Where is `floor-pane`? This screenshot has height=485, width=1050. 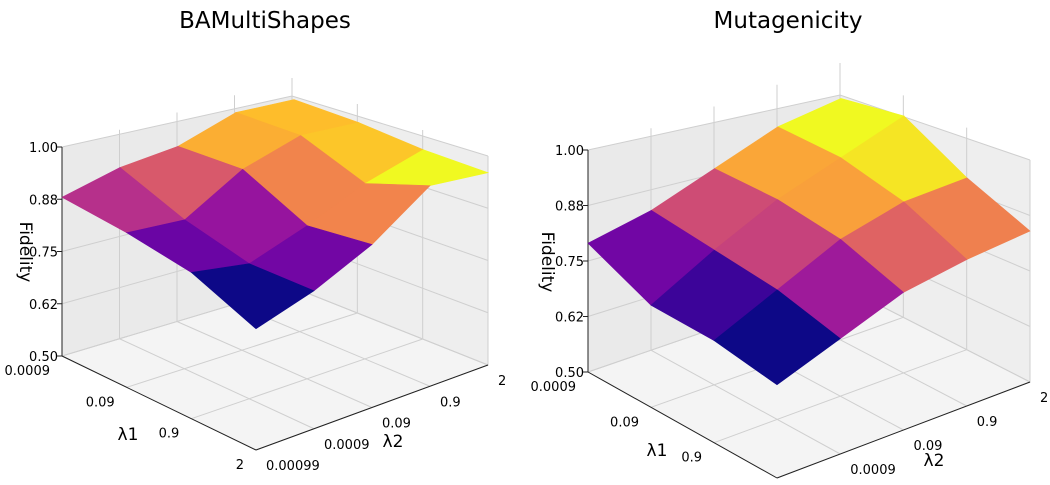
floor-pane is located at coordinates (275, 368).